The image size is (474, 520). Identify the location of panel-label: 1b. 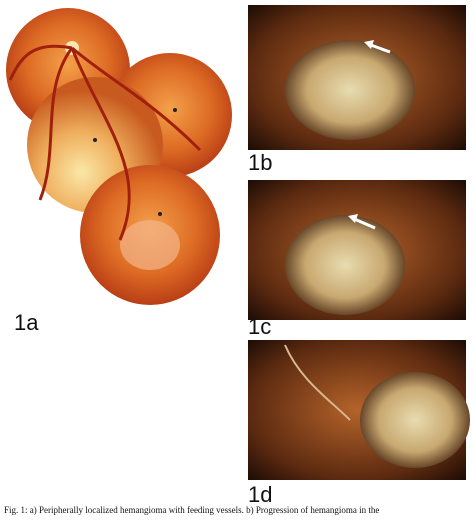
(260, 162).